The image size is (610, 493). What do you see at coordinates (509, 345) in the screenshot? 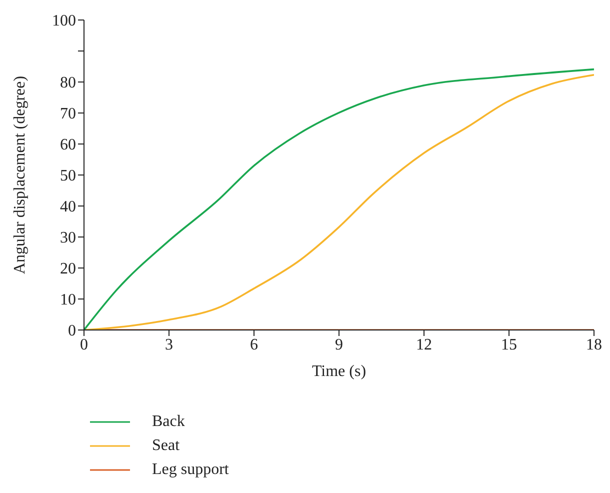
I see `x-tick-label: 15` at bounding box center [509, 345].